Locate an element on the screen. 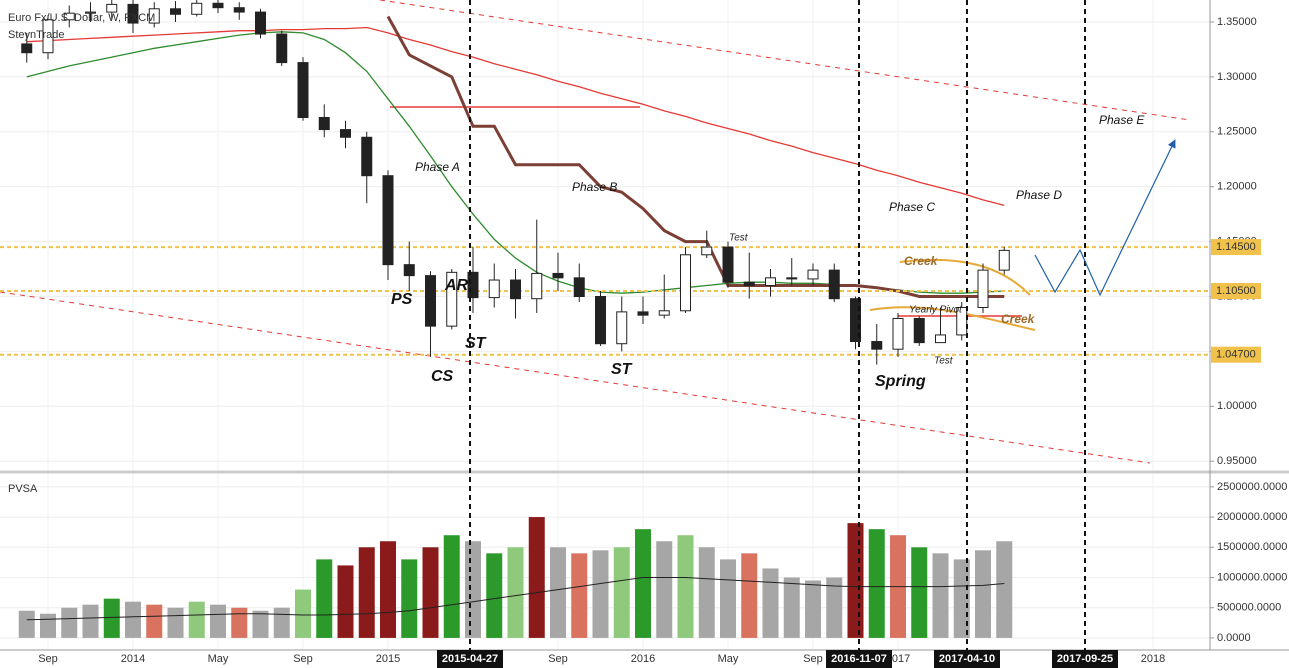 The height and width of the screenshot is (668, 1289). indicator-line is located at coordinates (515, 599).